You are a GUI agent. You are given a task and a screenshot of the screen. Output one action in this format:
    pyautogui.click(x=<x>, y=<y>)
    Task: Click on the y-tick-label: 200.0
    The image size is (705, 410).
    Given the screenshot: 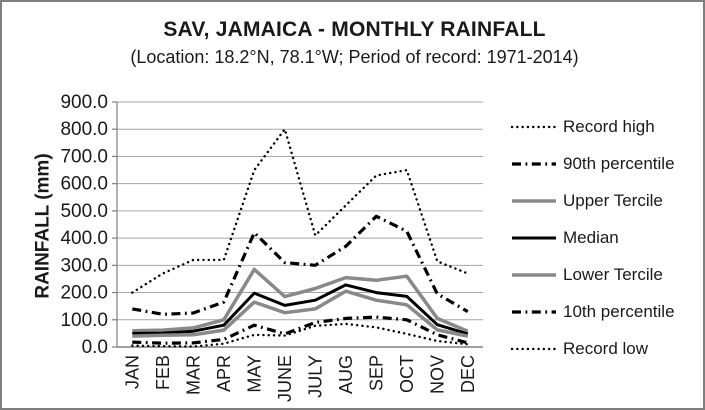 What is the action you would take?
    pyautogui.click(x=84, y=293)
    